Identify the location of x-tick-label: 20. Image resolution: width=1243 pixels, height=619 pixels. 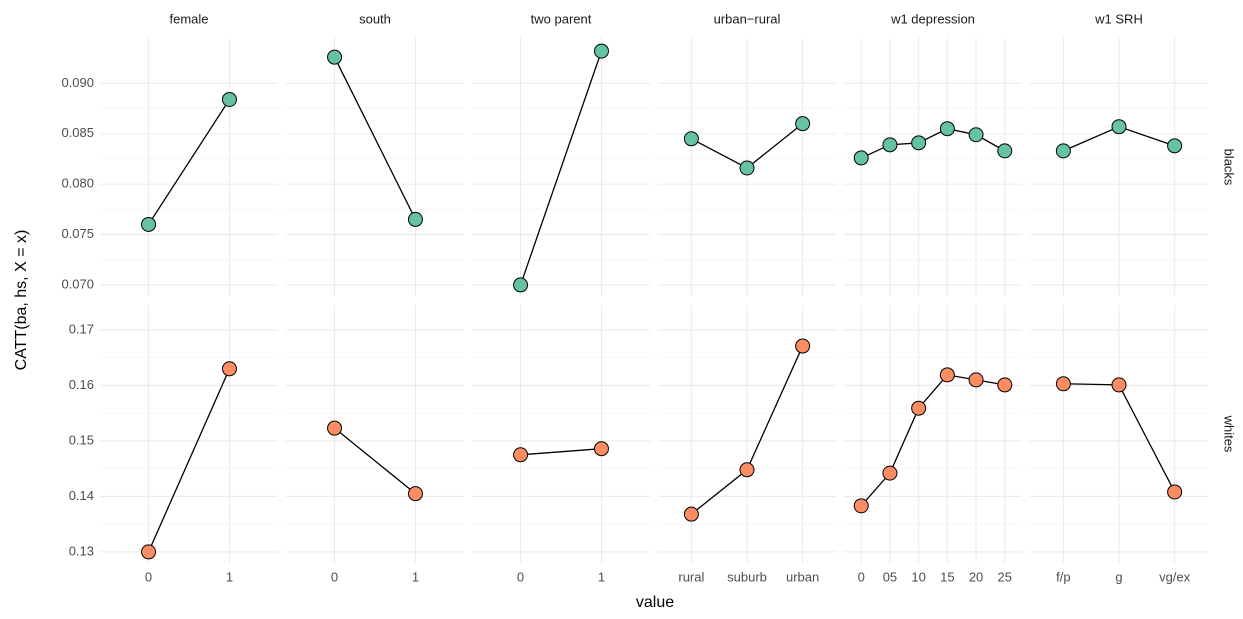
(976, 576).